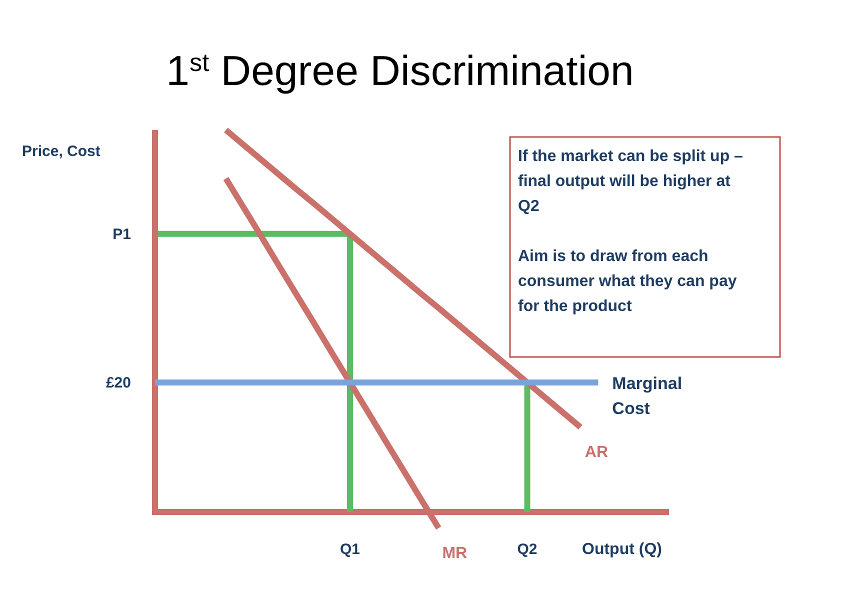 The height and width of the screenshot is (590, 842). I want to click on x-tick-label: Q1, so click(350, 549).